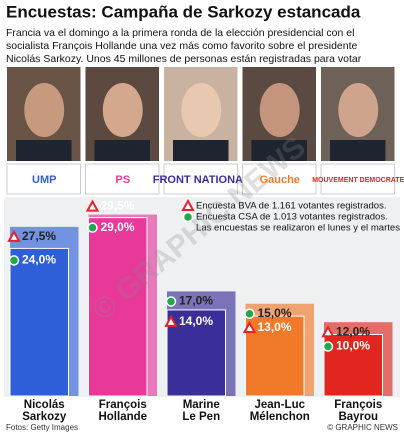 This screenshot has height=435, width=404. What do you see at coordinates (196, 301) in the screenshot?
I see `value-label: 17,0%` at bounding box center [196, 301].